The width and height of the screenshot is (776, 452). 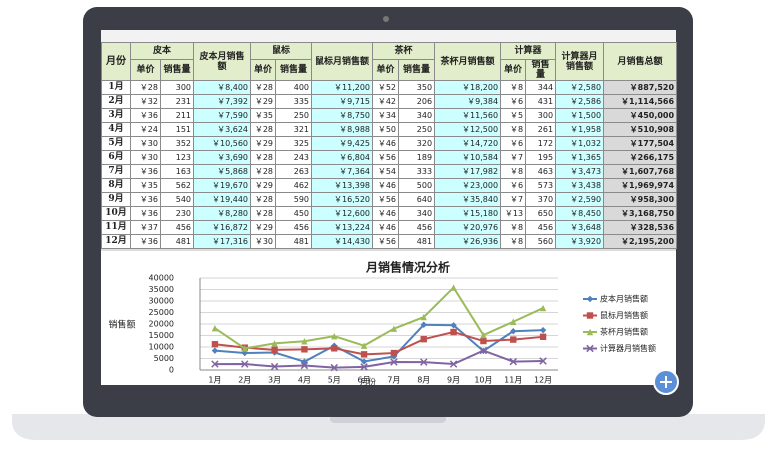 What do you see at coordinates (580, 199) in the screenshot?
I see `cell: ￥2,590` at bounding box center [580, 199].